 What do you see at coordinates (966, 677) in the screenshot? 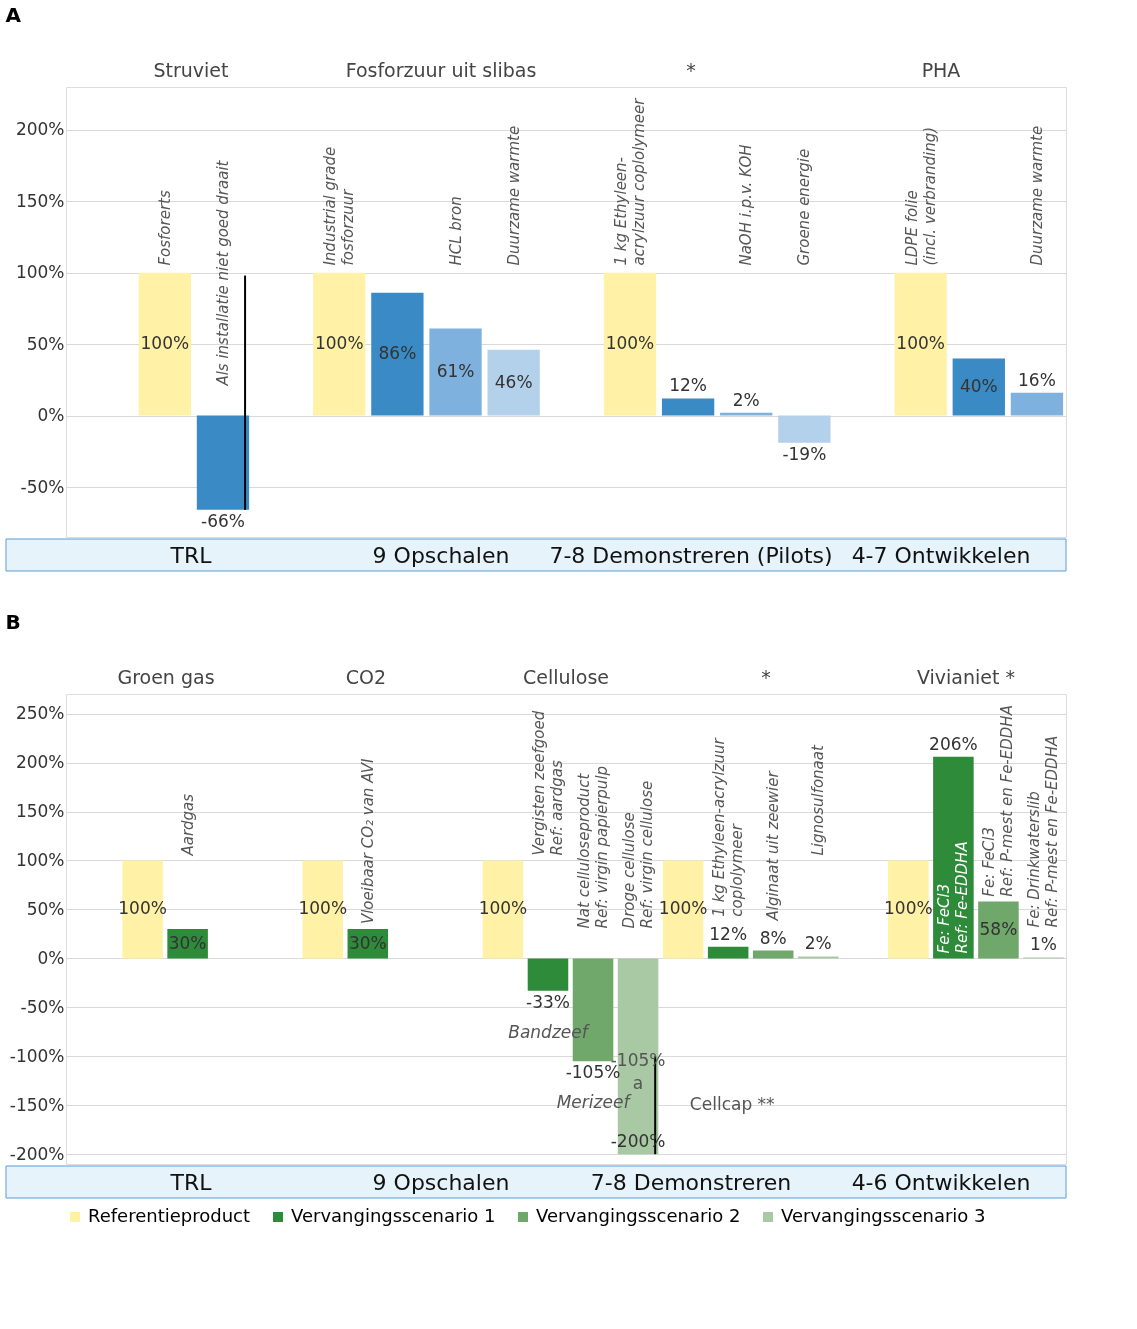
I see `text: Vivianiet *` at bounding box center [966, 677].